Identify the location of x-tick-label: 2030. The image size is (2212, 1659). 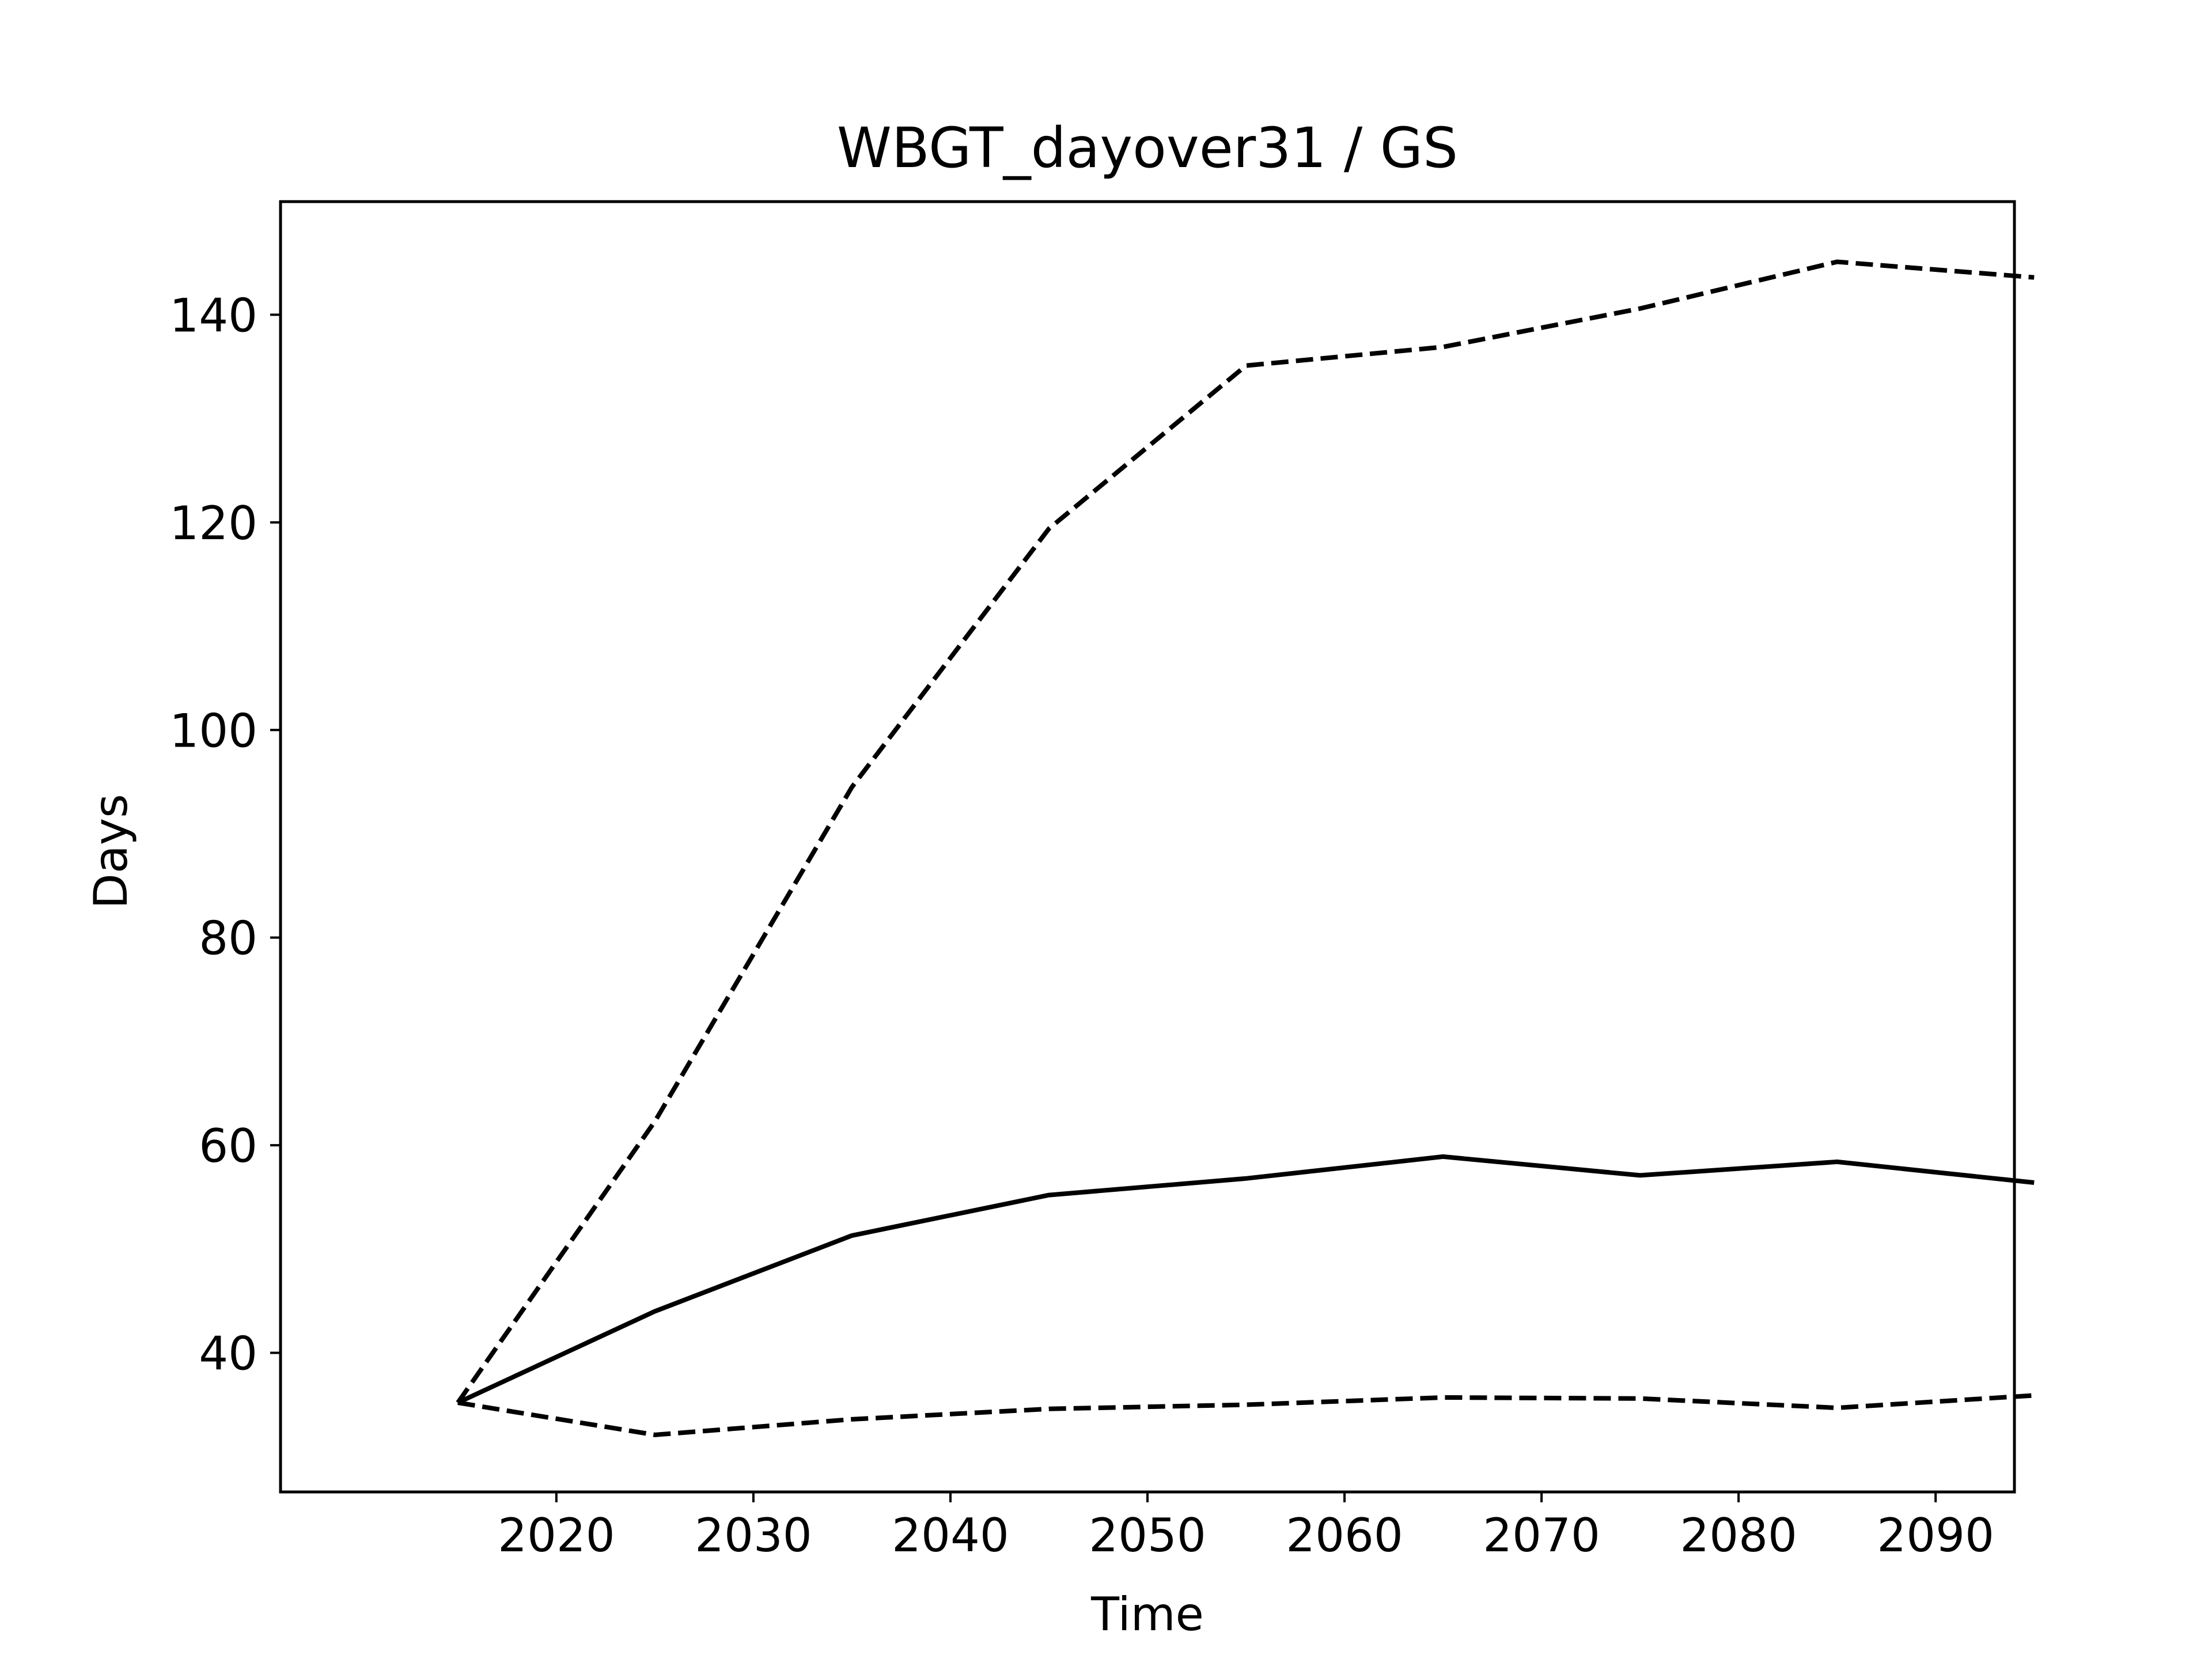
(753, 1535).